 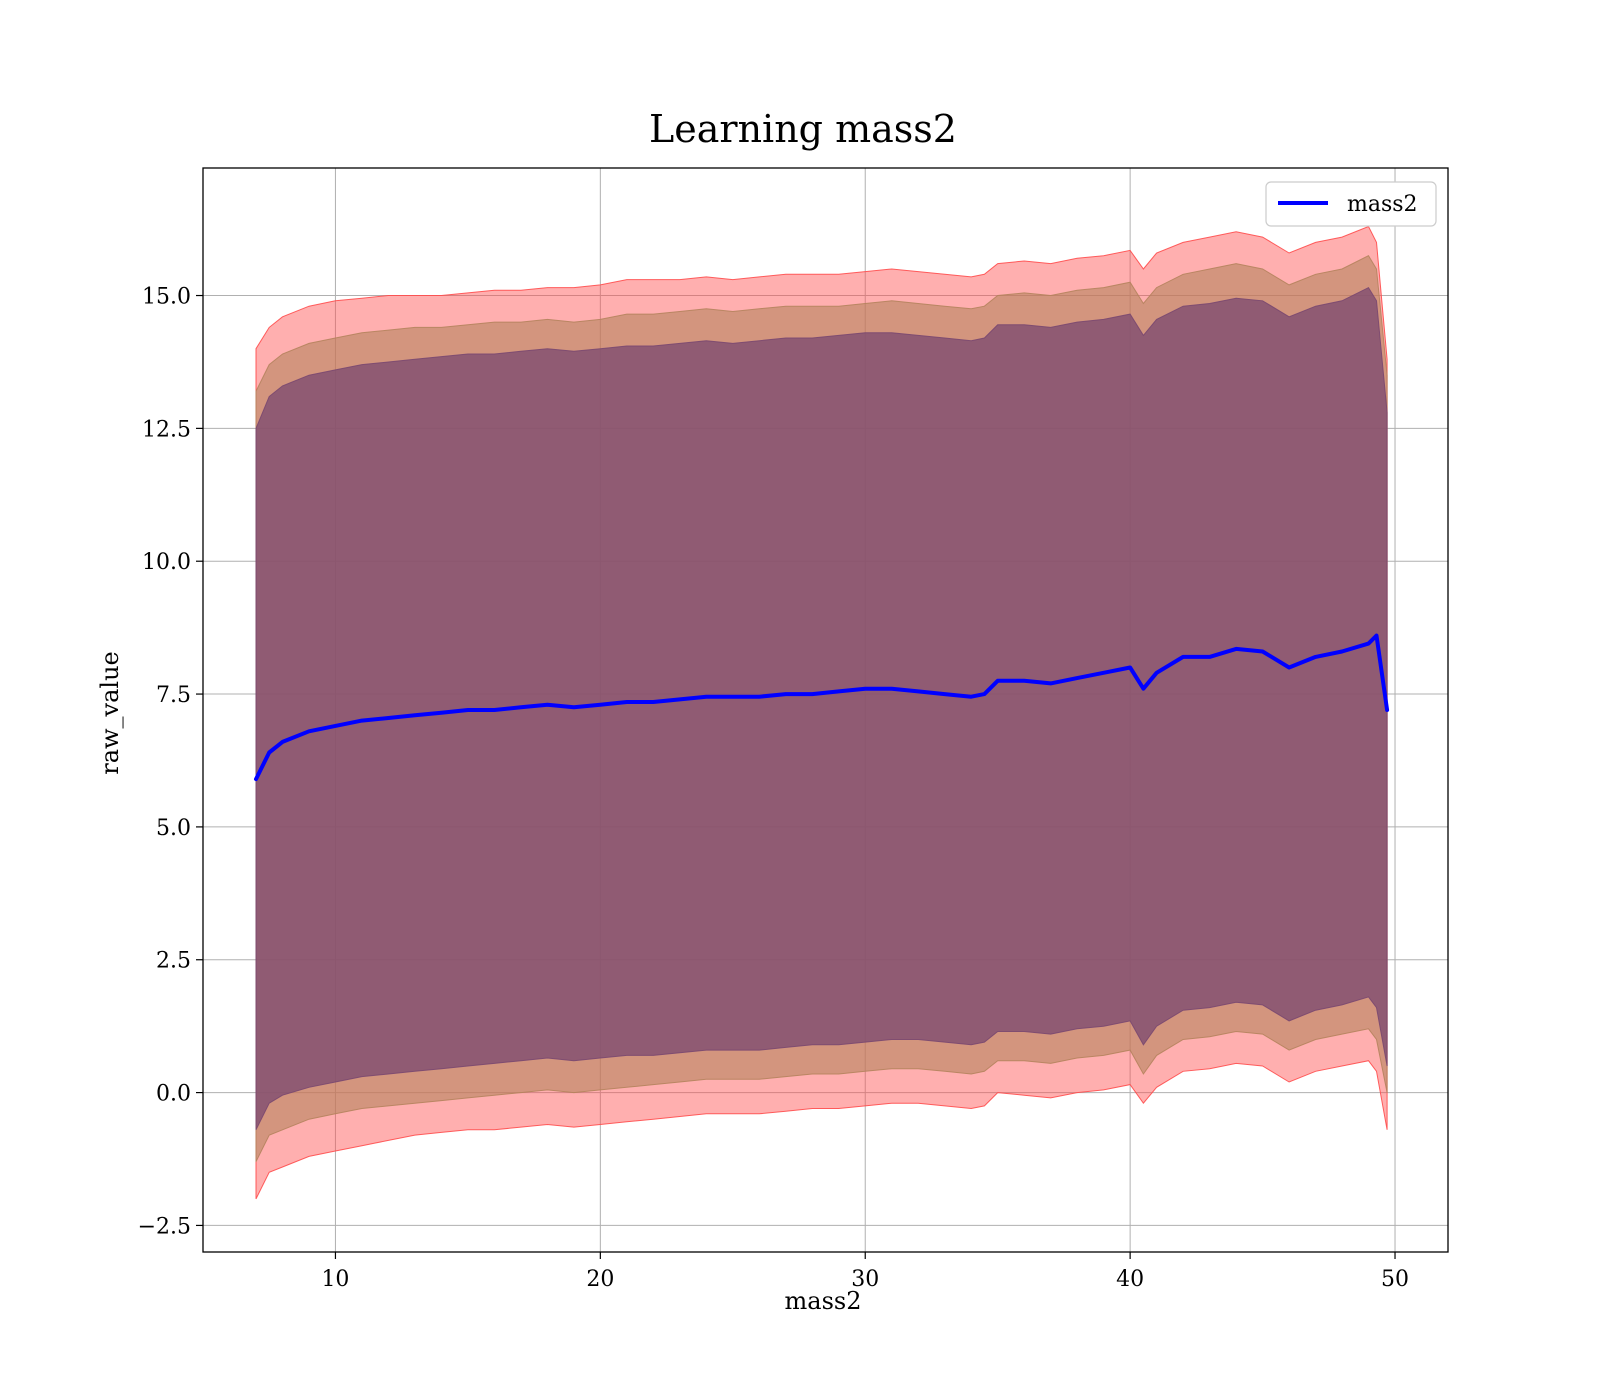 What do you see at coordinates (823, 1301) in the screenshot?
I see `x-axis-label: mass2` at bounding box center [823, 1301].